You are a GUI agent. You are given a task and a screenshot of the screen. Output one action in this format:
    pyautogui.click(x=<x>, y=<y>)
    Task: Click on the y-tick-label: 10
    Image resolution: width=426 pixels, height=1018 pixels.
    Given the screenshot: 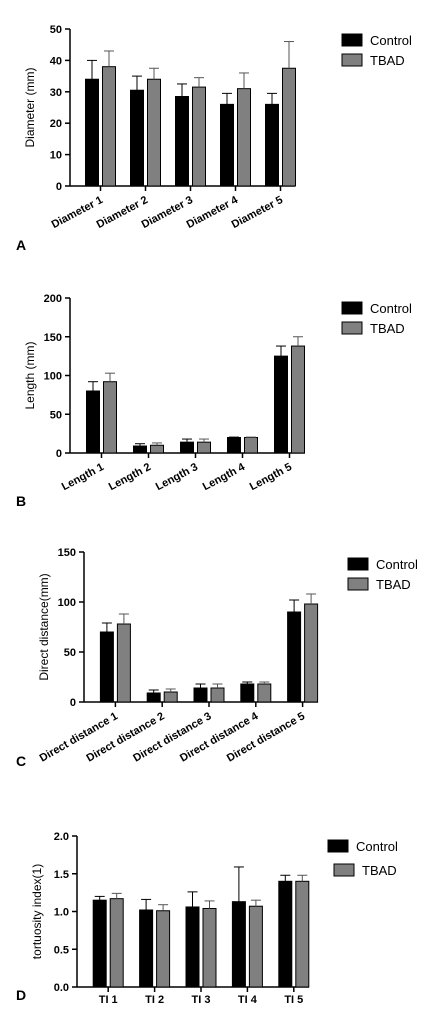 What is the action you would take?
    pyautogui.click(x=56, y=156)
    